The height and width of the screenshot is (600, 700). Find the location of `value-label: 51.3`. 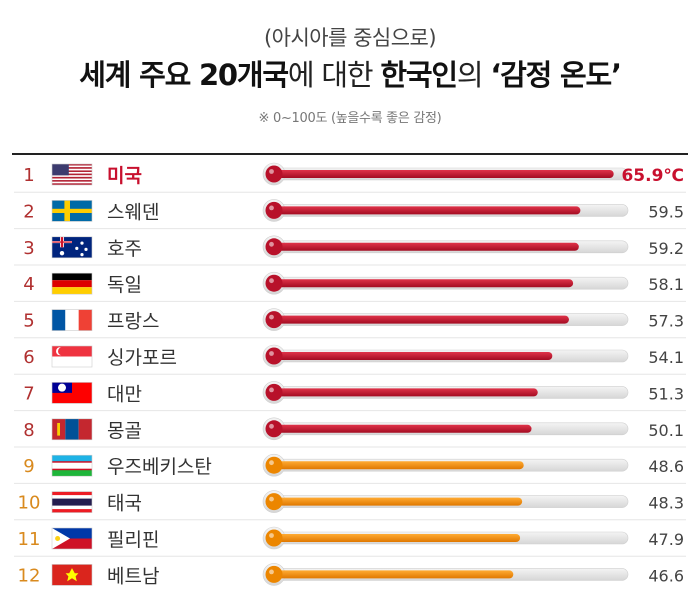

value-label: 51.3 is located at coordinates (666, 393).